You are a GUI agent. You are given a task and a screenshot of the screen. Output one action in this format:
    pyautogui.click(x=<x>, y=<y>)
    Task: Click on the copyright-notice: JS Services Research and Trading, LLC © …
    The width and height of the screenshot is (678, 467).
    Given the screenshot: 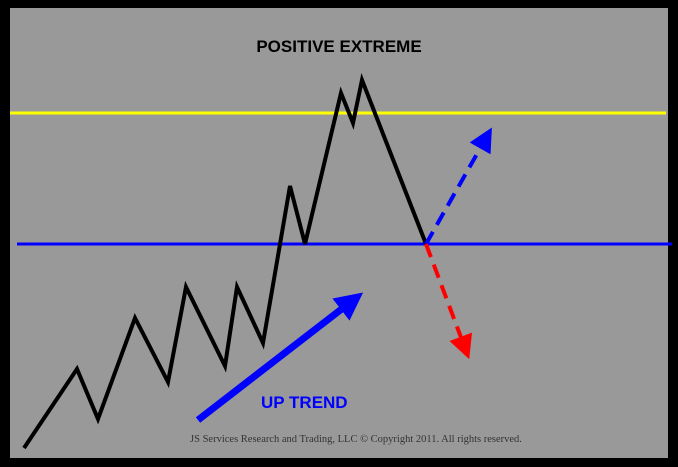 What is the action you would take?
    pyautogui.click(x=356, y=439)
    